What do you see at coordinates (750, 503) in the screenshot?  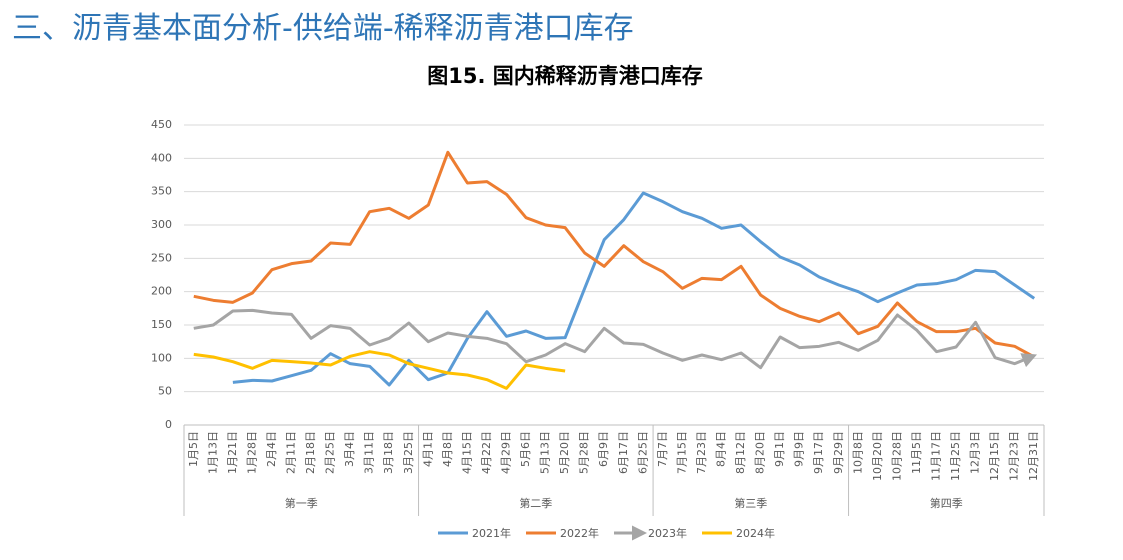 I see `group-label: 第三季` at bounding box center [750, 503].